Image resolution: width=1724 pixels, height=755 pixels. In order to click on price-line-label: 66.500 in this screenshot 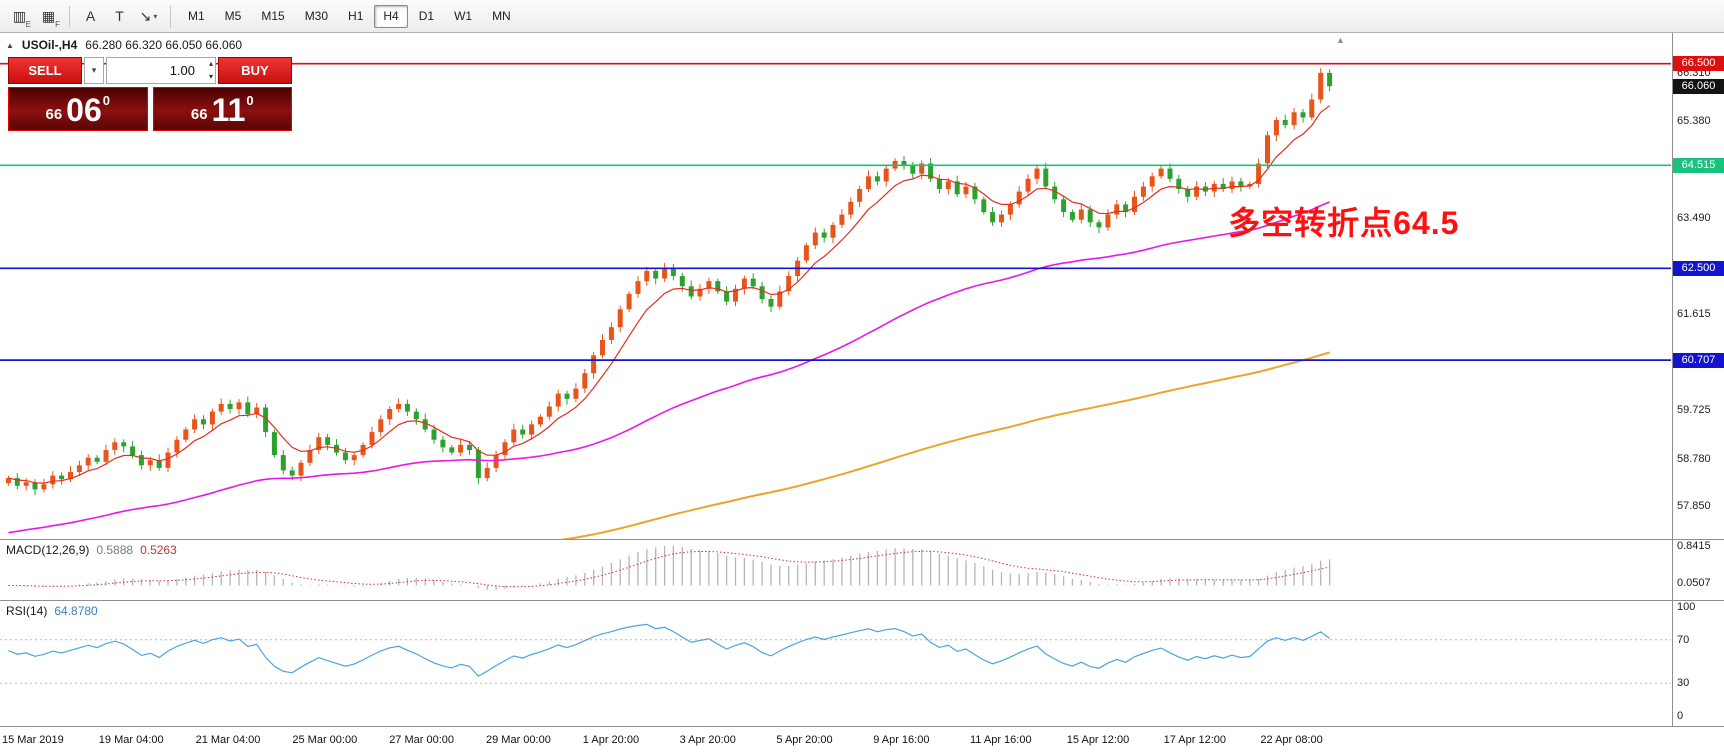, I will do `click(1698, 64)`.